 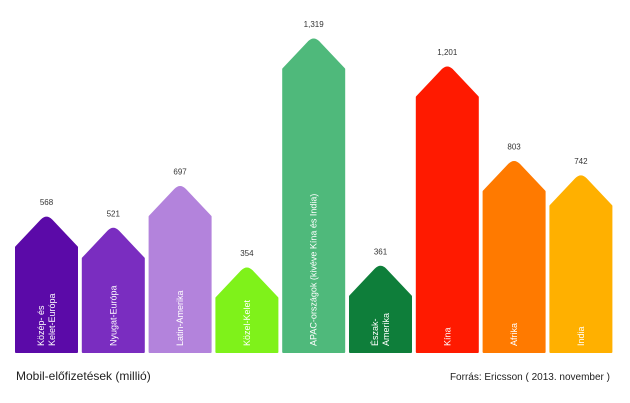 What do you see at coordinates (381, 251) in the screenshot?
I see `value-label: 361` at bounding box center [381, 251].